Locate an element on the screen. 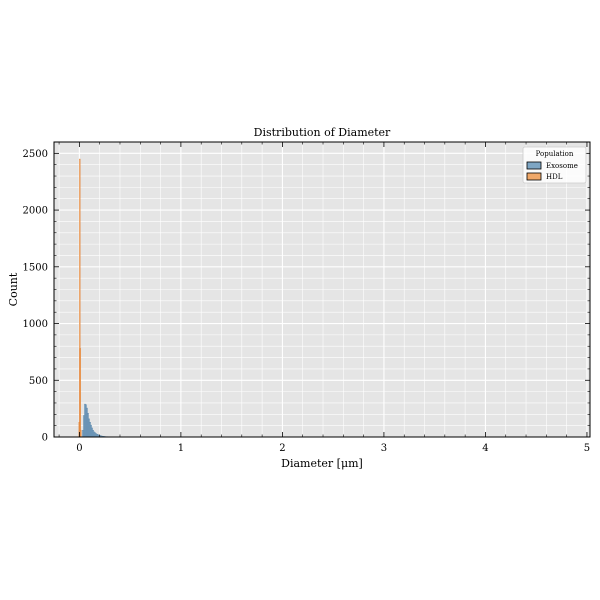 This screenshot has height=600, width=600. legend-swatch-exosome is located at coordinates (534, 165).